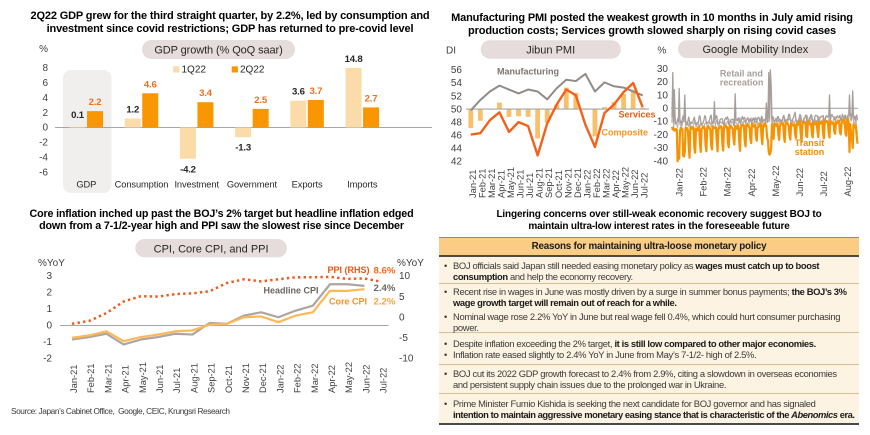 This screenshot has height=435, width=870. Describe the element at coordinates (188, 169) in the screenshot. I see `svg-text: -4.2` at that location.